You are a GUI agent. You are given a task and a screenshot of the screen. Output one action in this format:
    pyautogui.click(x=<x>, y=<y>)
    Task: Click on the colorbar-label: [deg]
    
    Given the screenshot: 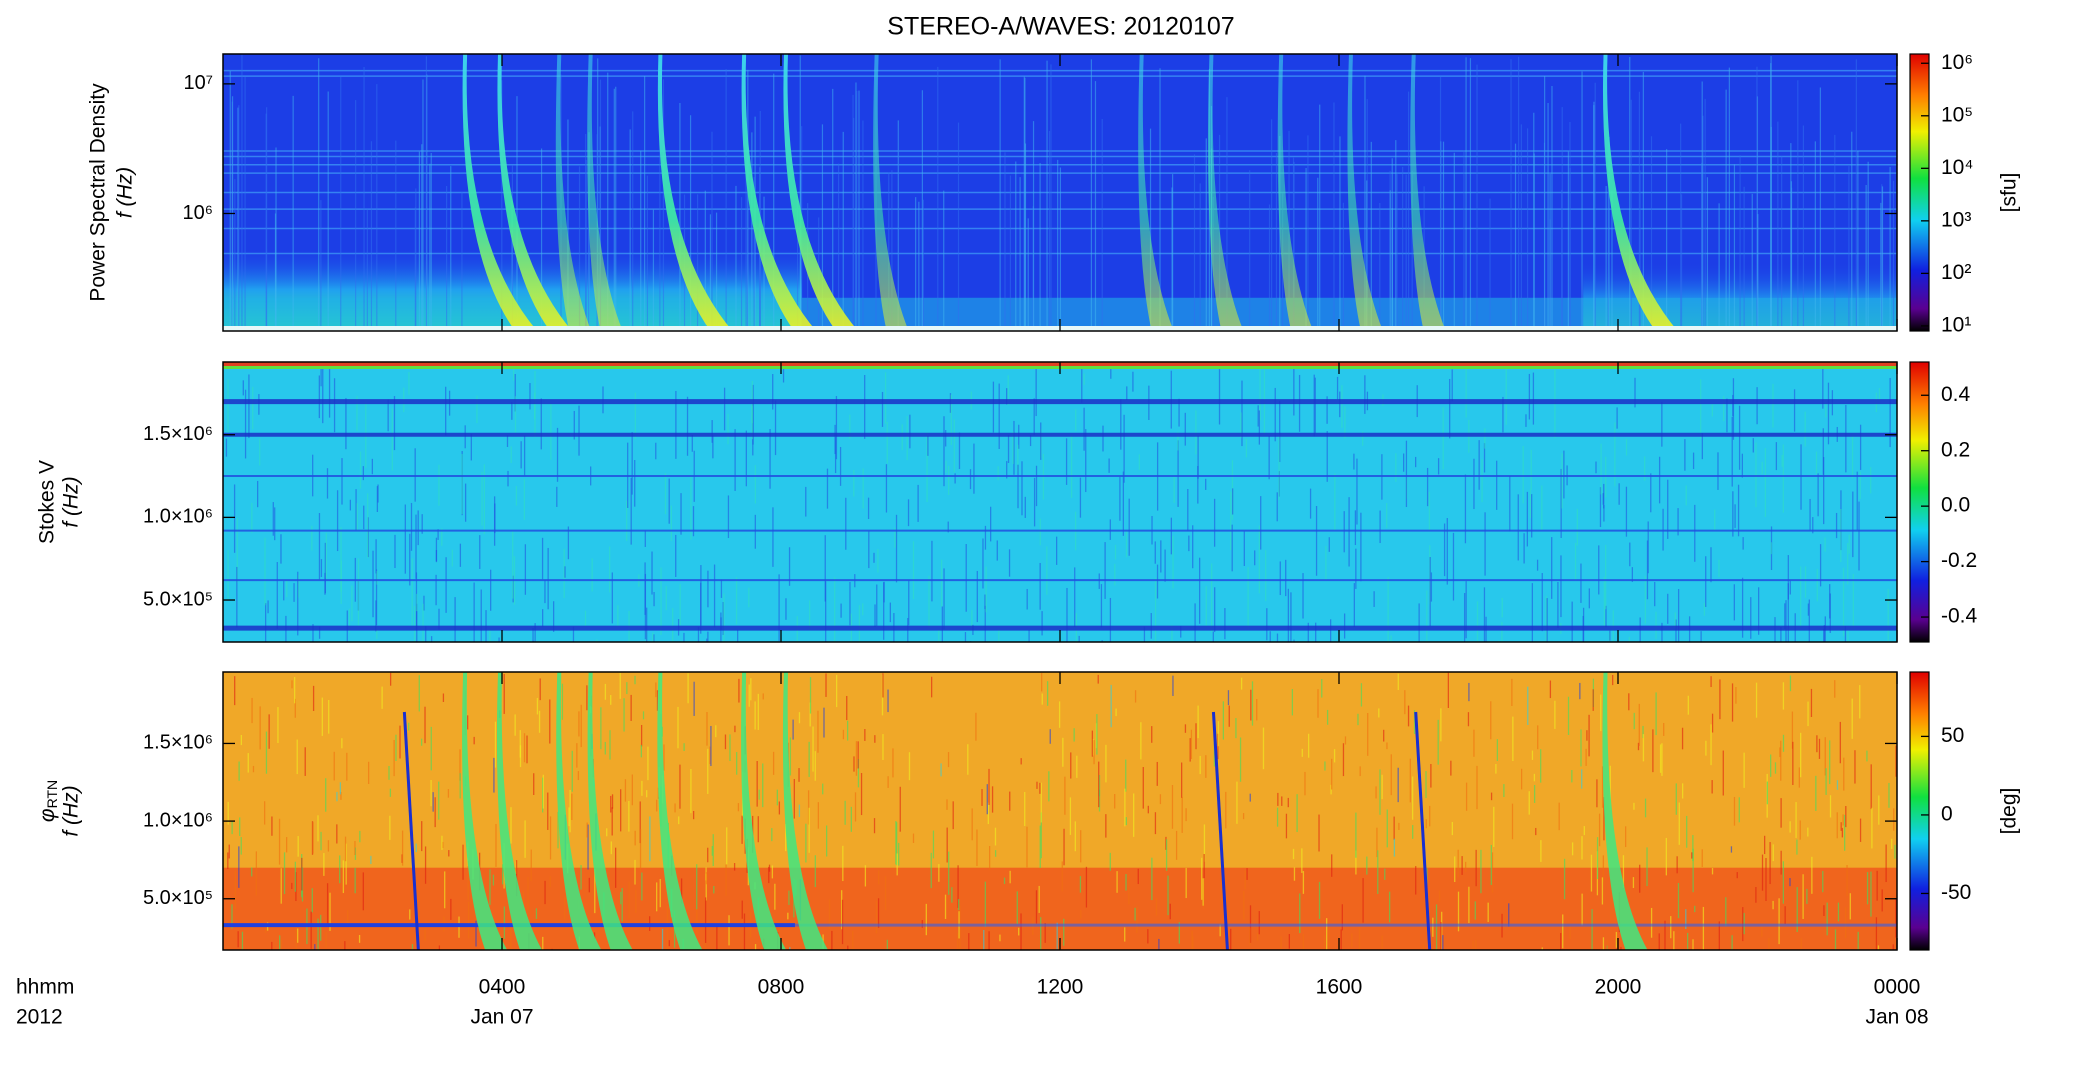 What is the action you would take?
    pyautogui.click(x=2009, y=811)
    